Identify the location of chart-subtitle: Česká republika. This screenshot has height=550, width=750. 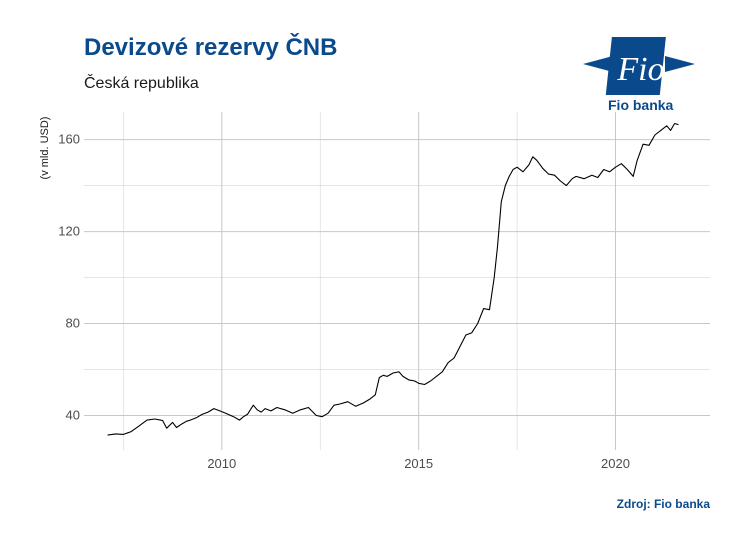
(141, 83).